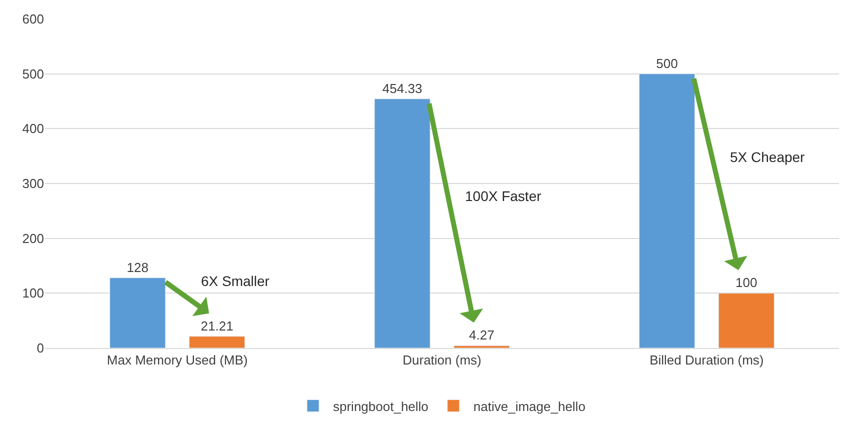 The height and width of the screenshot is (433, 859). Describe the element at coordinates (503, 196) in the screenshot. I see `annotation: 100X Faster` at that location.